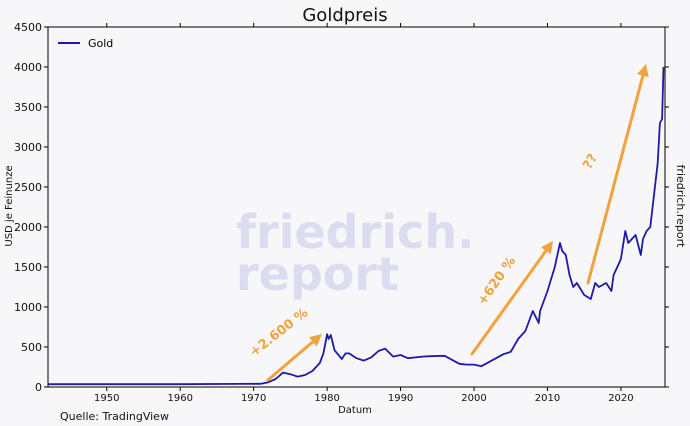 This screenshot has height=426, width=690. Describe the element at coordinates (9, 205) in the screenshot. I see `y-axis-label: USD je Feinunze` at that location.